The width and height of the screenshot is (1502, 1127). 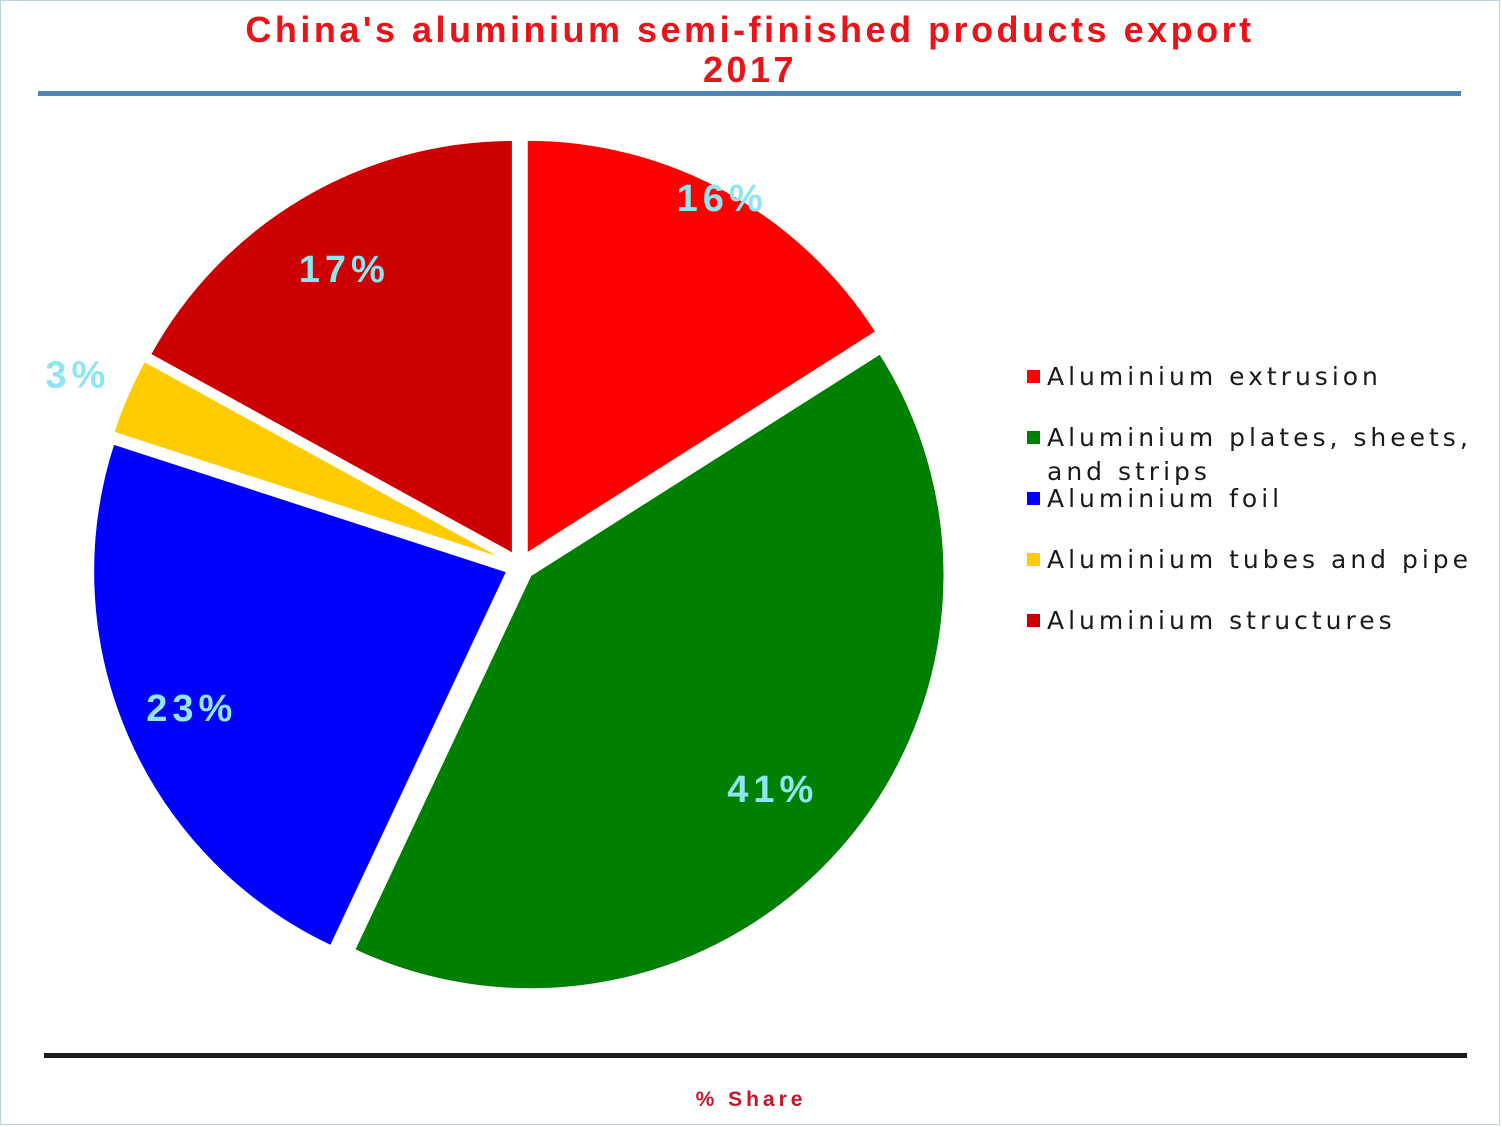 I want to click on pie-slice-label: 17%, so click(x=344, y=270).